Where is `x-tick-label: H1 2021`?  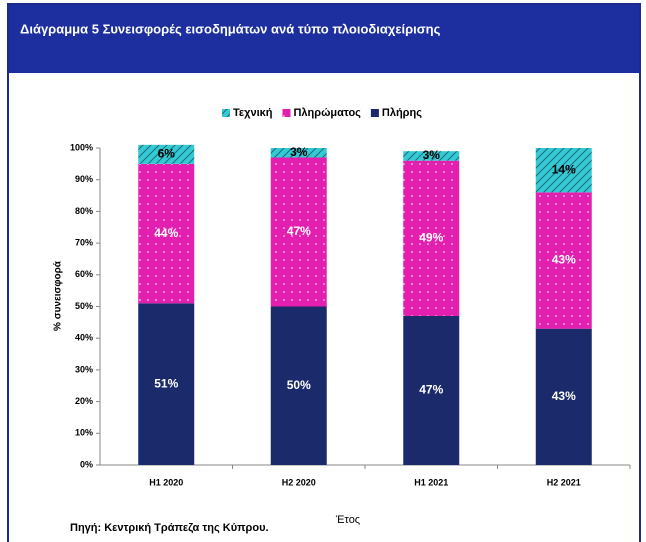
x-tick-label: H1 2021 is located at coordinates (431, 482).